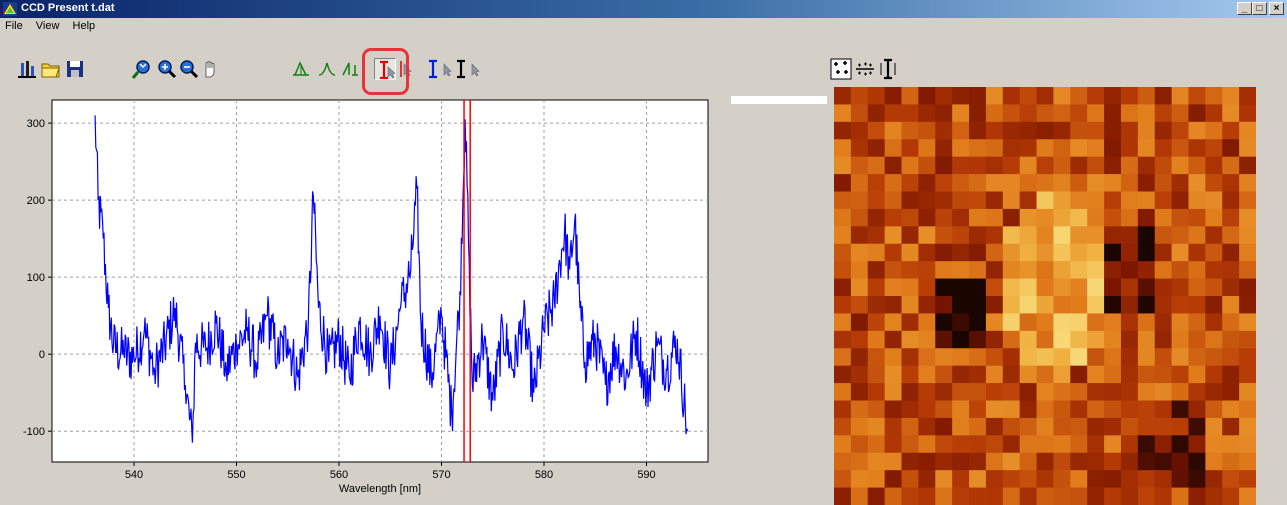 Image resolution: width=1287 pixels, height=505 pixels. Describe the element at coordinates (475, 69) in the screenshot. I see `black-arrow-cursor-button` at that location.